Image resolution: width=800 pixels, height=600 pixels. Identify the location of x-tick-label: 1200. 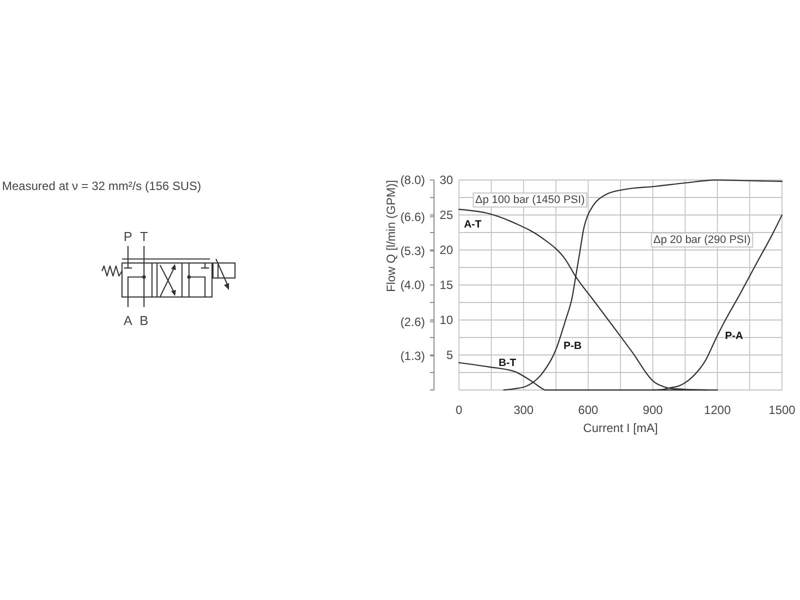
(718, 410).